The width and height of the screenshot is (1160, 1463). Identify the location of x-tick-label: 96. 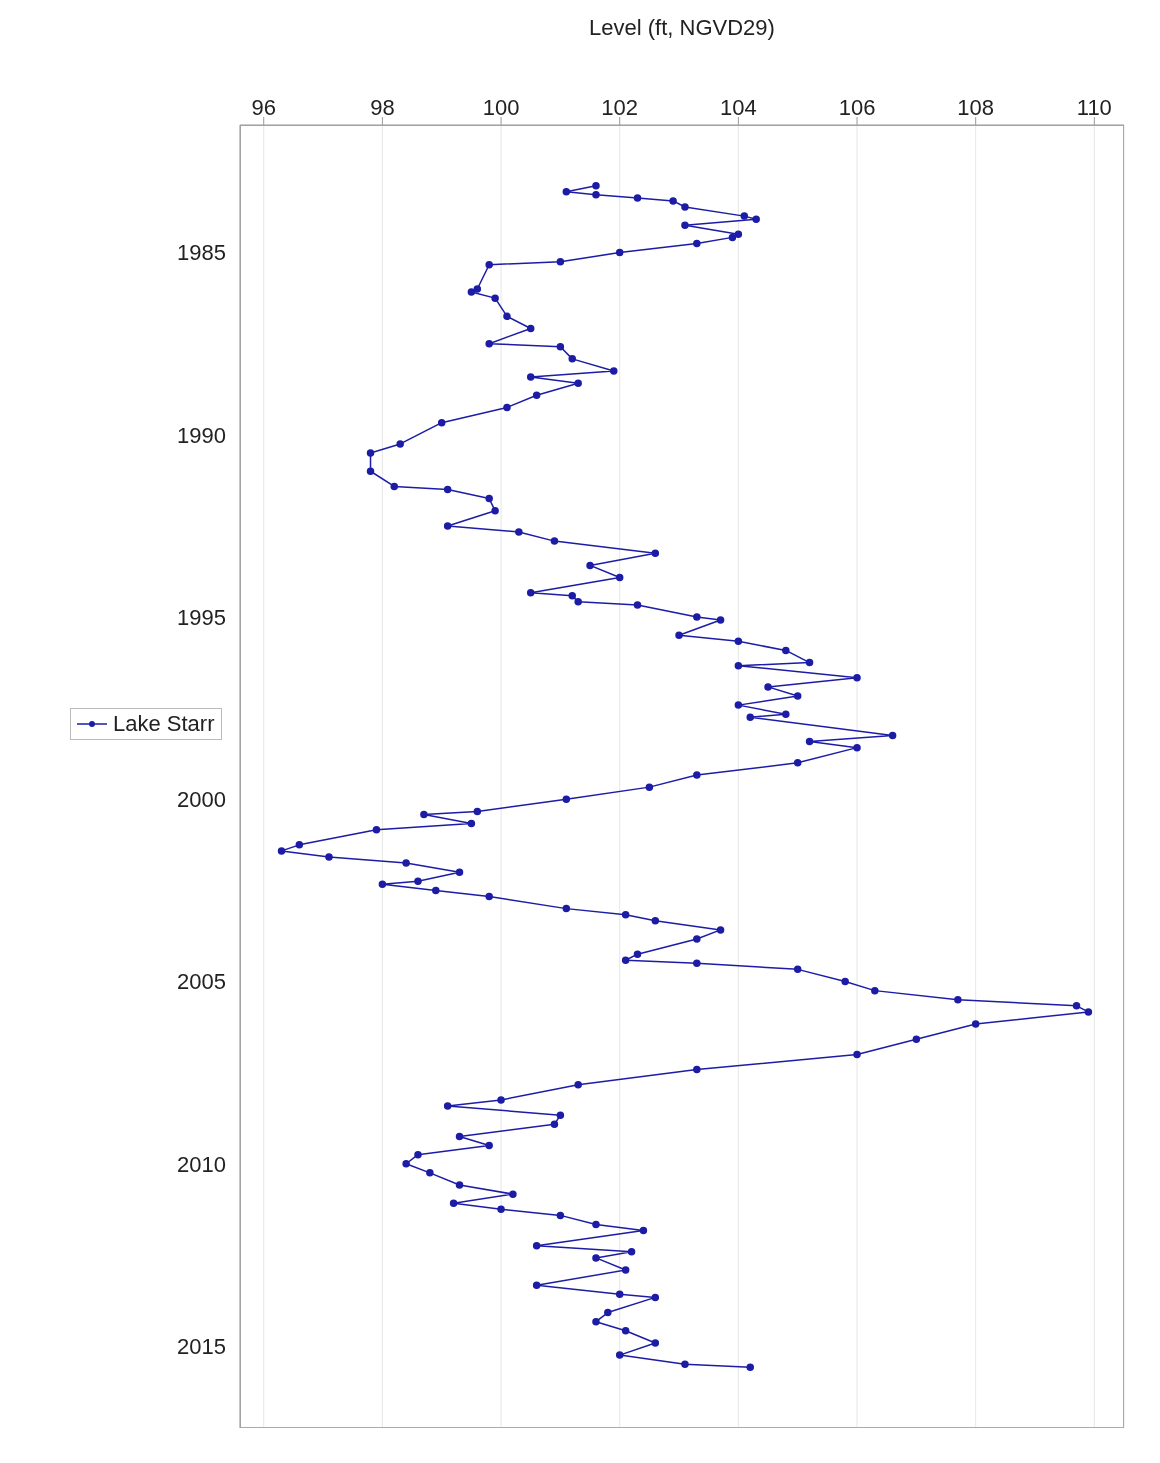
(263, 107).